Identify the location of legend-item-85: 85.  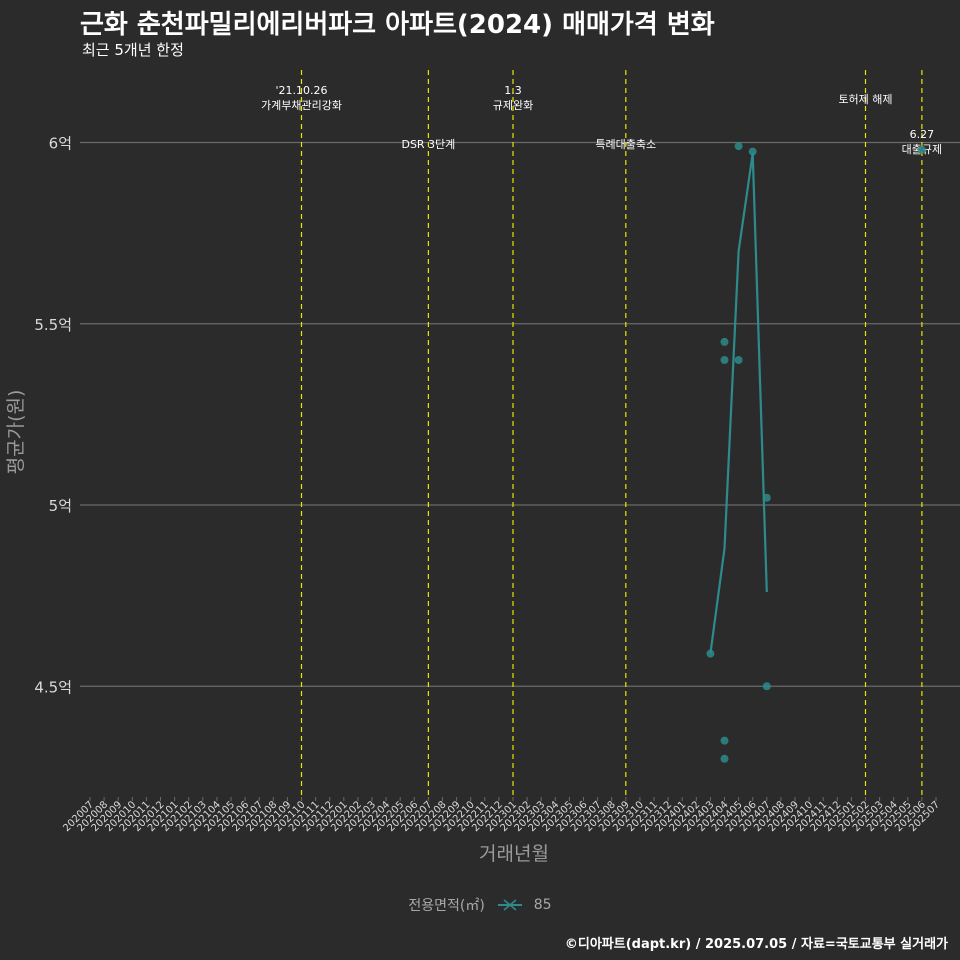
(542, 905).